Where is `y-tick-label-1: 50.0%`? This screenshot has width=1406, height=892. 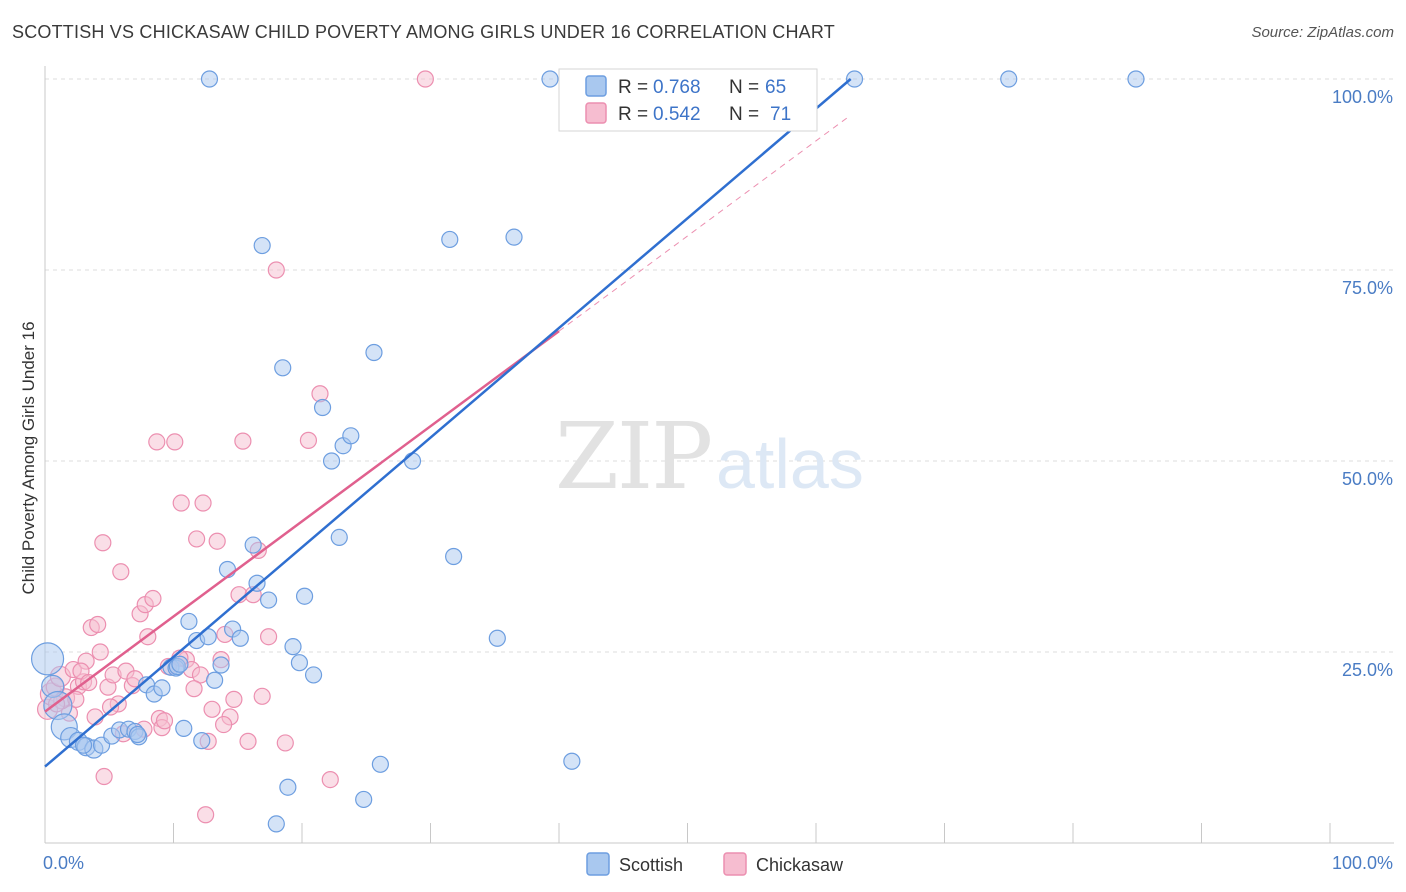 y-tick-label-1: 50.0% is located at coordinates (1367, 479).